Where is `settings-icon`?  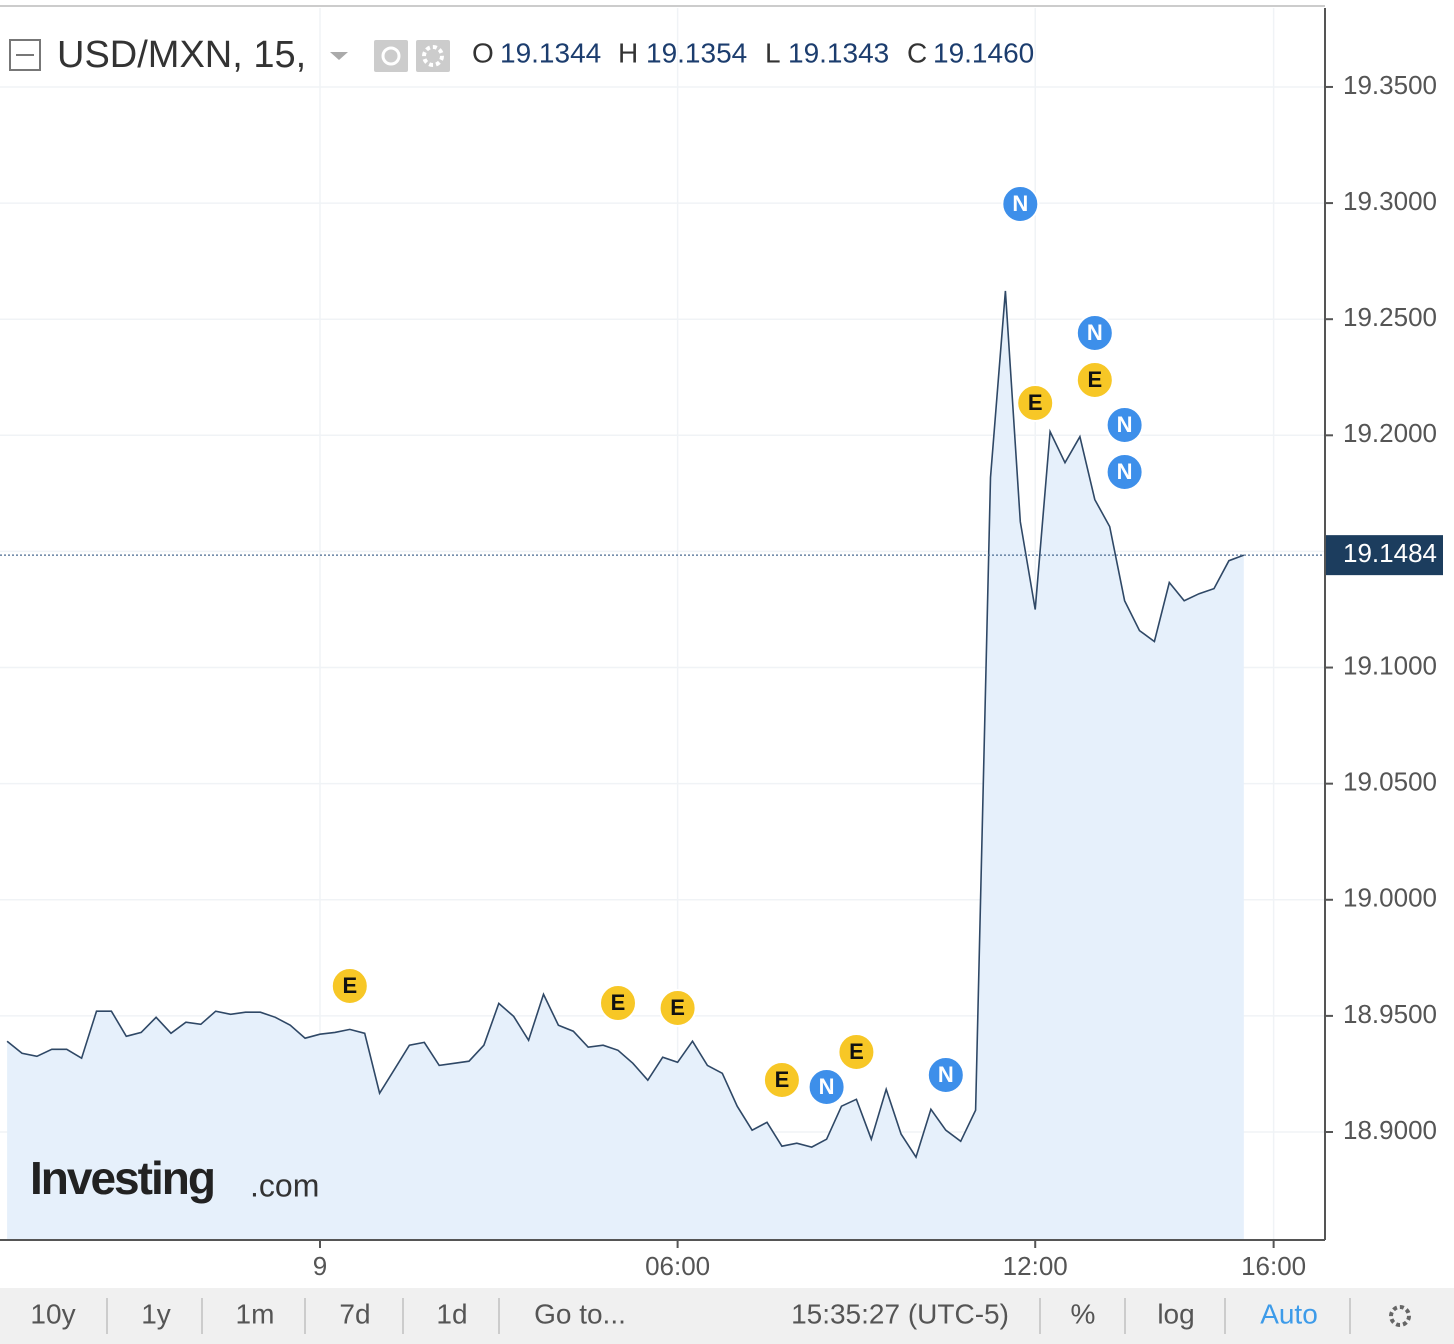
settings-icon is located at coordinates (433, 56).